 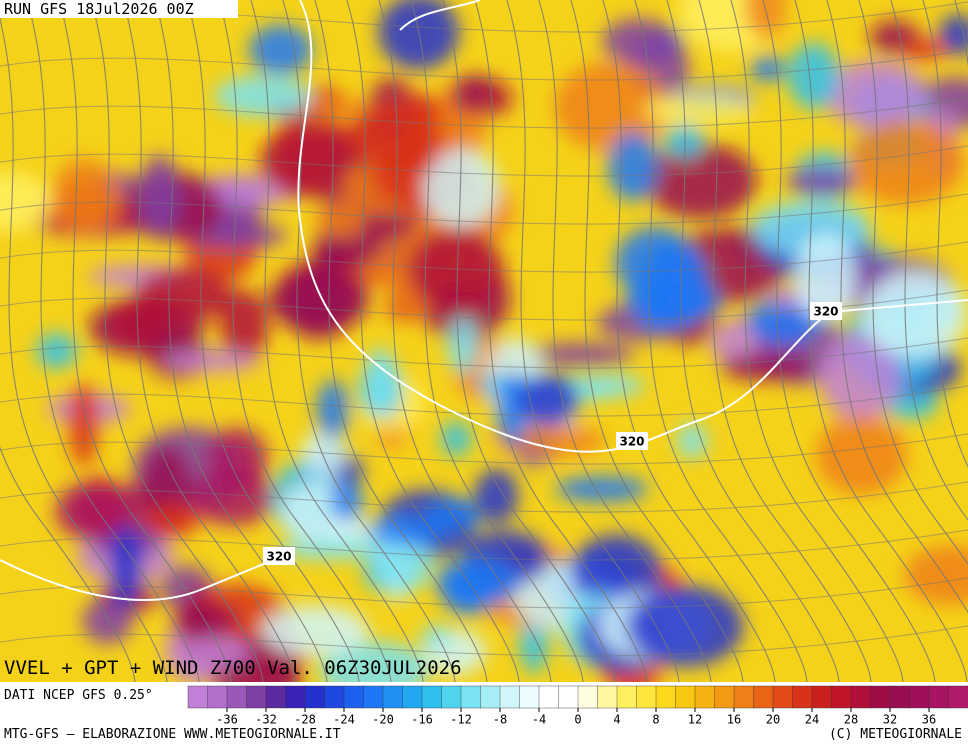 I want to click on footer-right: (C) METEOGIORNALE, so click(x=895, y=734).